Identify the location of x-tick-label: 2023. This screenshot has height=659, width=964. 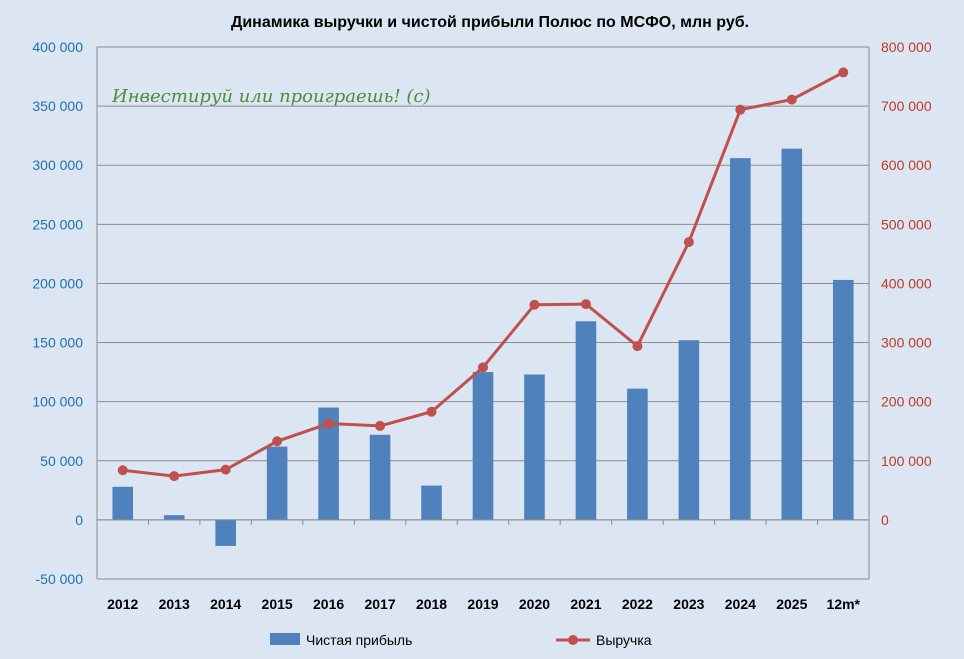
(688, 604).